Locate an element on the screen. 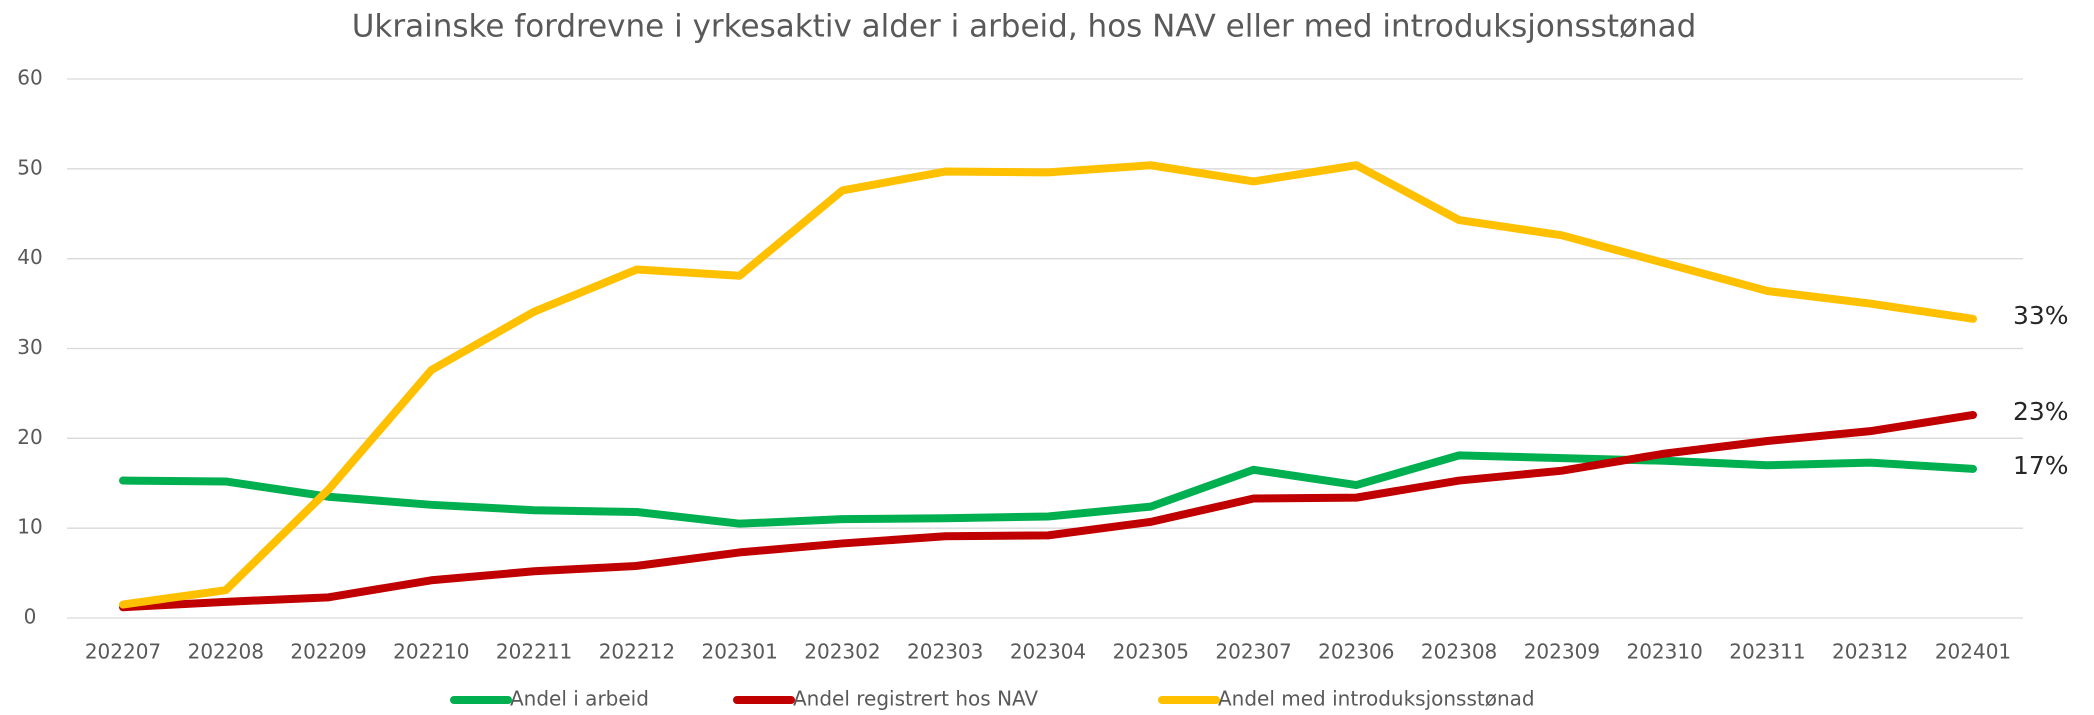 The height and width of the screenshot is (715, 2094). y-tick-label: 60 is located at coordinates (29, 78).